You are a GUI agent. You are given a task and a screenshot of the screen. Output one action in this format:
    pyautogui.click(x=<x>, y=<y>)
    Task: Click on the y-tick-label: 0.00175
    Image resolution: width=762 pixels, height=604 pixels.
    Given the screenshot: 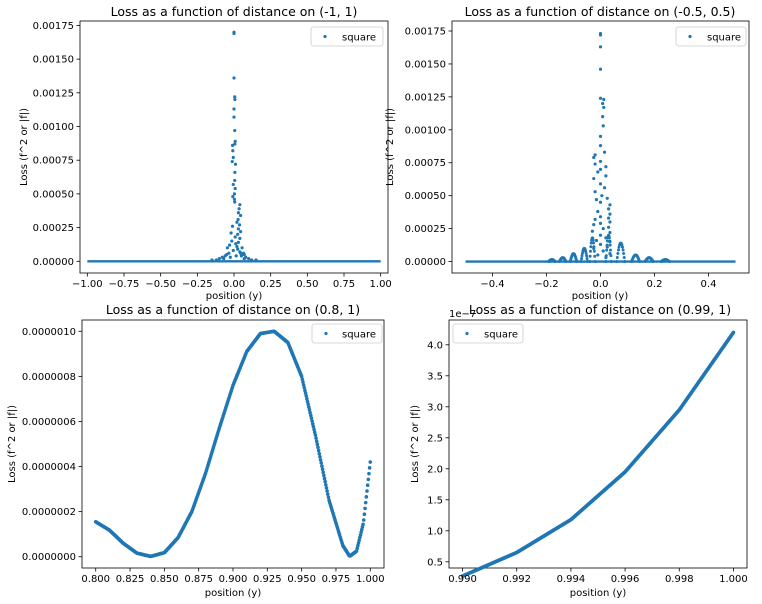 What is the action you would take?
    pyautogui.click(x=53, y=26)
    